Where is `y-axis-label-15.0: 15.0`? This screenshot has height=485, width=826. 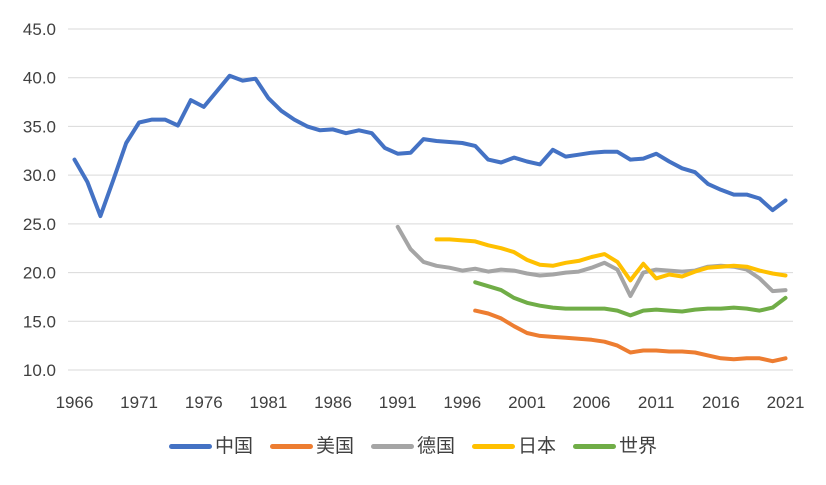
y-axis-label-15.0: 15.0 is located at coordinates (39, 321).